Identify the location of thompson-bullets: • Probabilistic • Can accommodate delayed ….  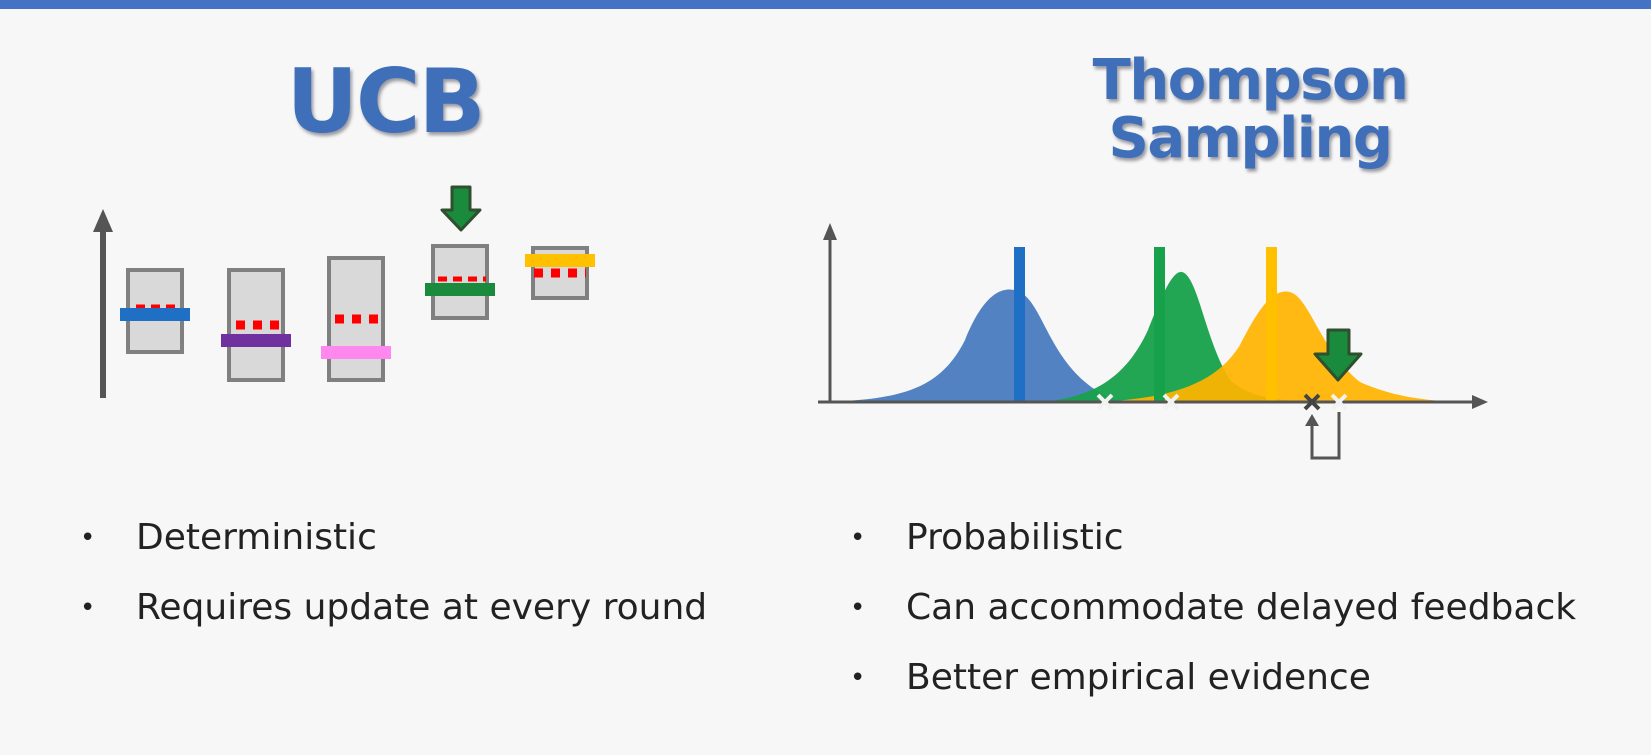
(1213, 621).